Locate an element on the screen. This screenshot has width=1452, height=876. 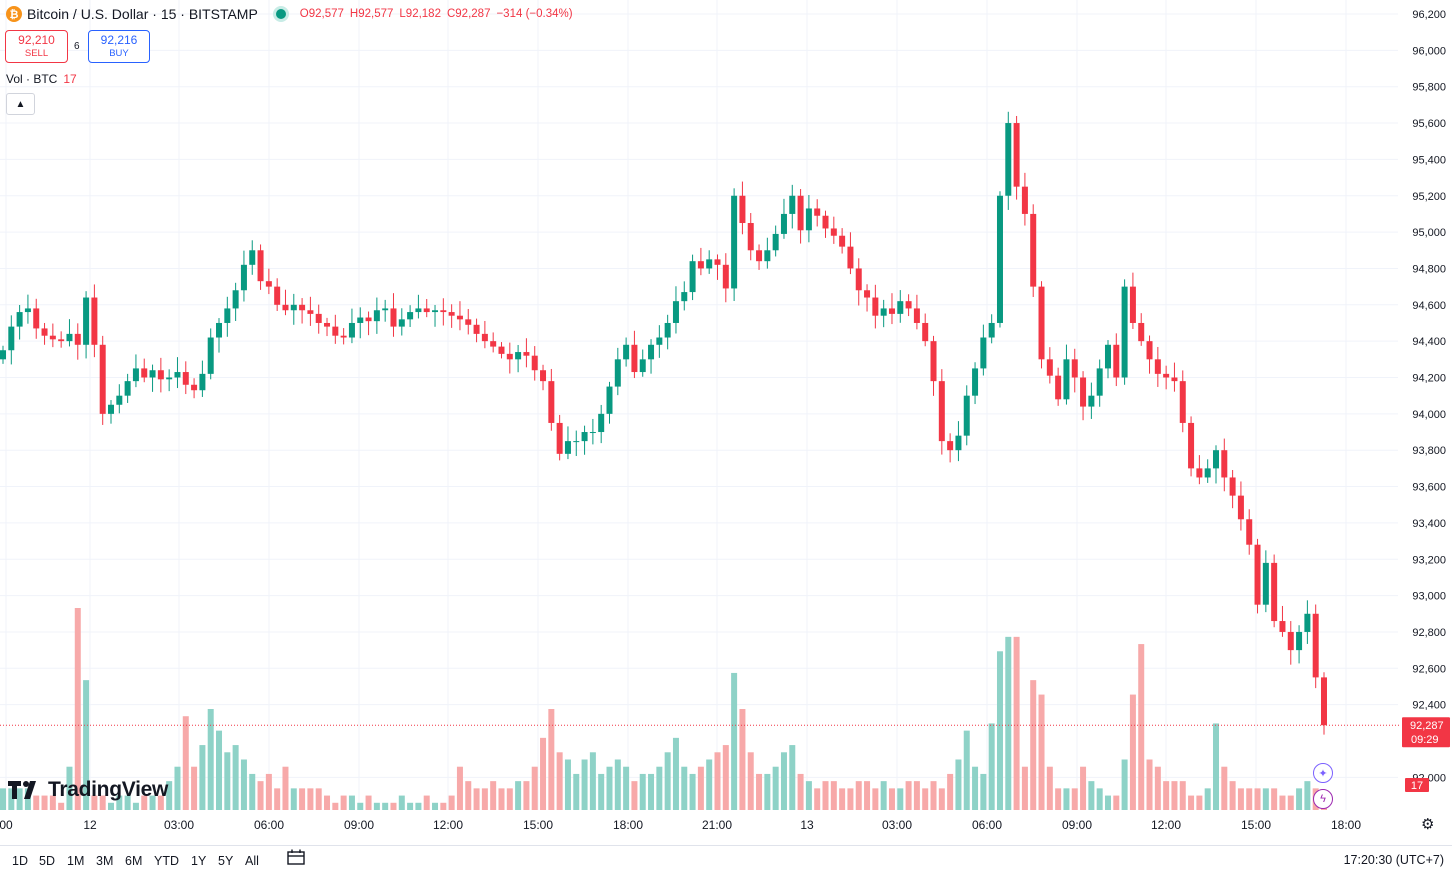
volume-badge-label: 17 is located at coordinates (1417, 786).